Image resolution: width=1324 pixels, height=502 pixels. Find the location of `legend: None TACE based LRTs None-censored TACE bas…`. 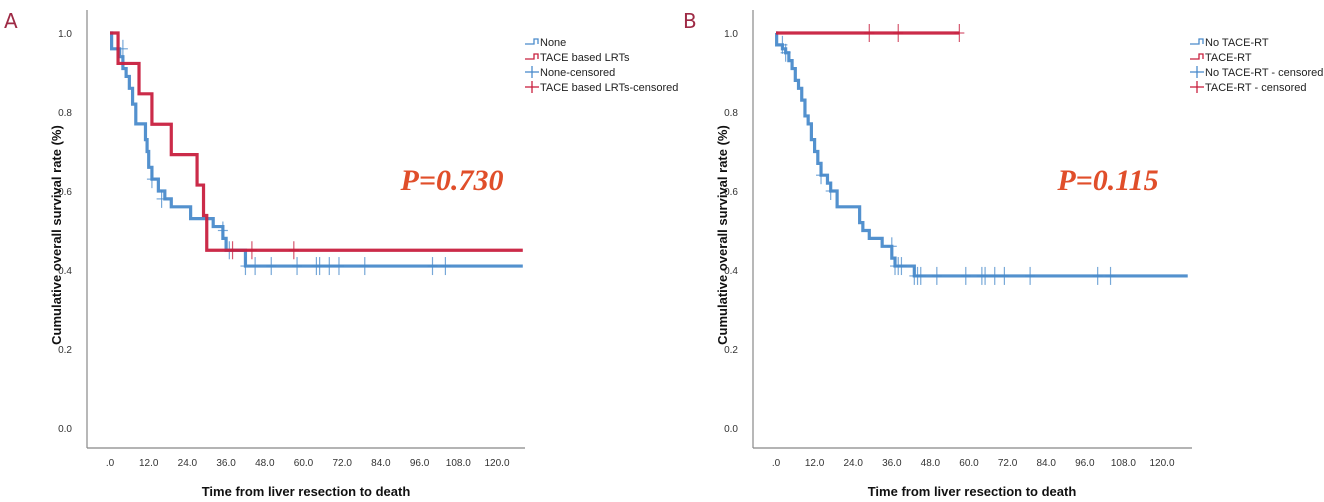

legend: None TACE based LRTs None-censored TACE bas… is located at coordinates (601, 65).